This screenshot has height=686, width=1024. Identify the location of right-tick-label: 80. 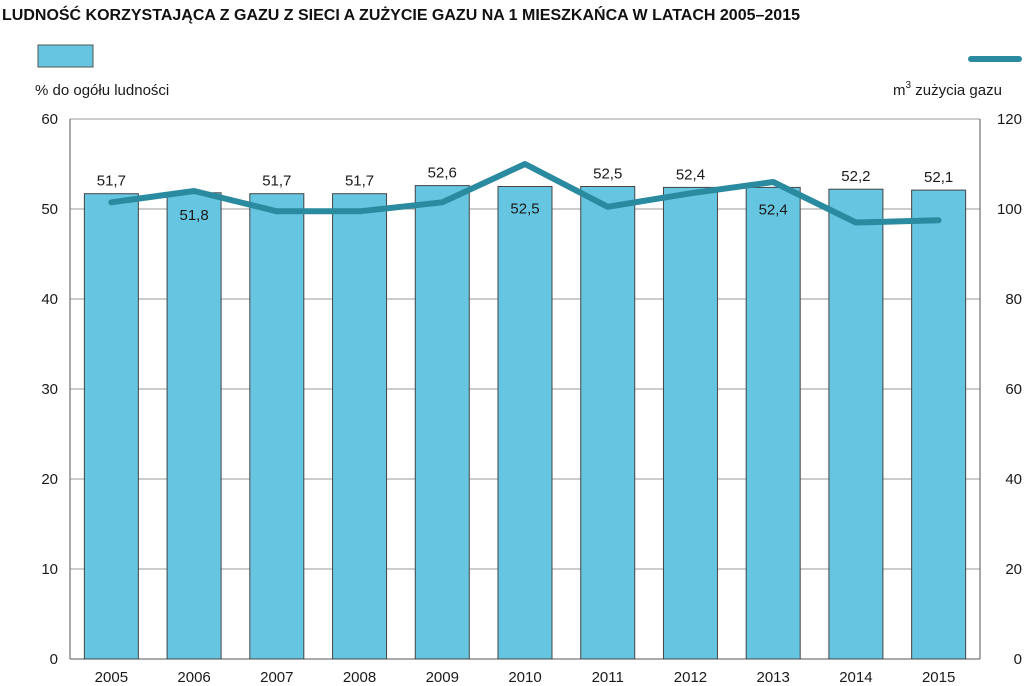
(1013, 299).